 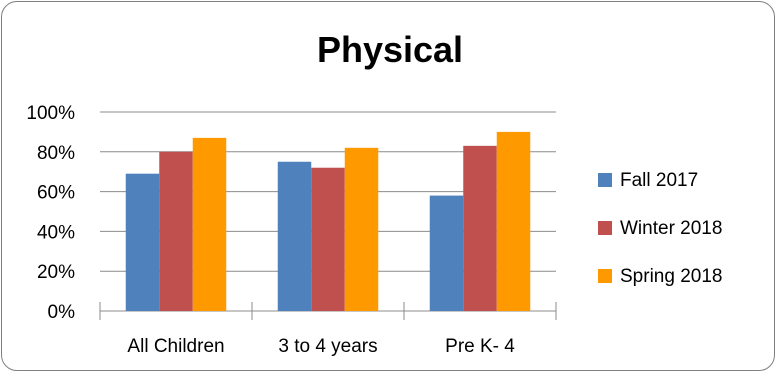 What do you see at coordinates (327, 346) in the screenshot?
I see `x-tick-label: 3 to 4 years` at bounding box center [327, 346].